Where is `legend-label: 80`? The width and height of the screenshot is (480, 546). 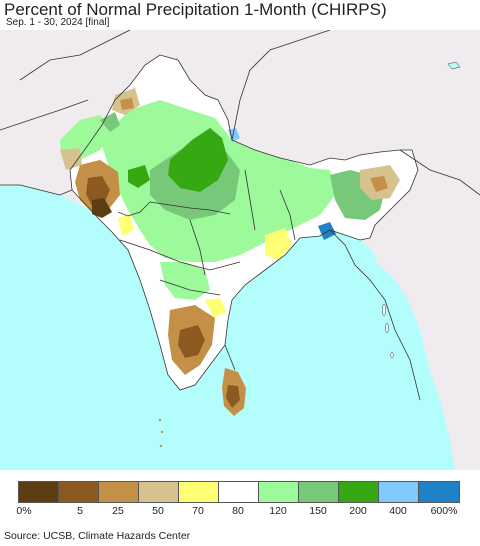
legend-label: 80 is located at coordinates (238, 511).